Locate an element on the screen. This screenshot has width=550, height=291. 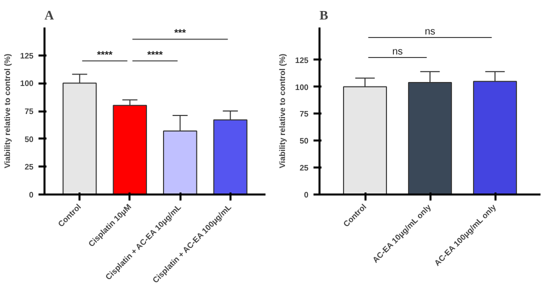
annotation: *** is located at coordinates (180, 34).